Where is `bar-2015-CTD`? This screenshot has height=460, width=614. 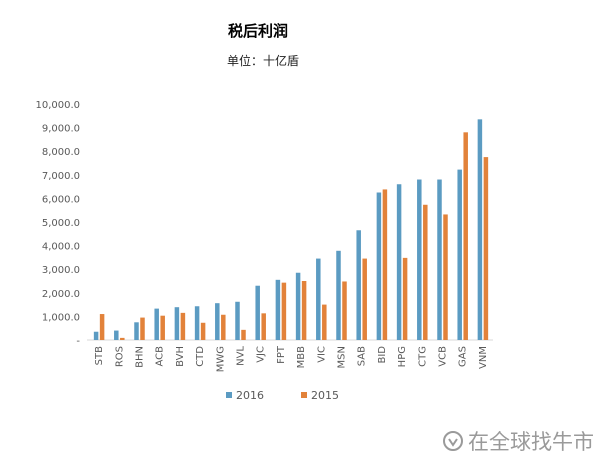
bar-2015-CTD is located at coordinates (203, 331).